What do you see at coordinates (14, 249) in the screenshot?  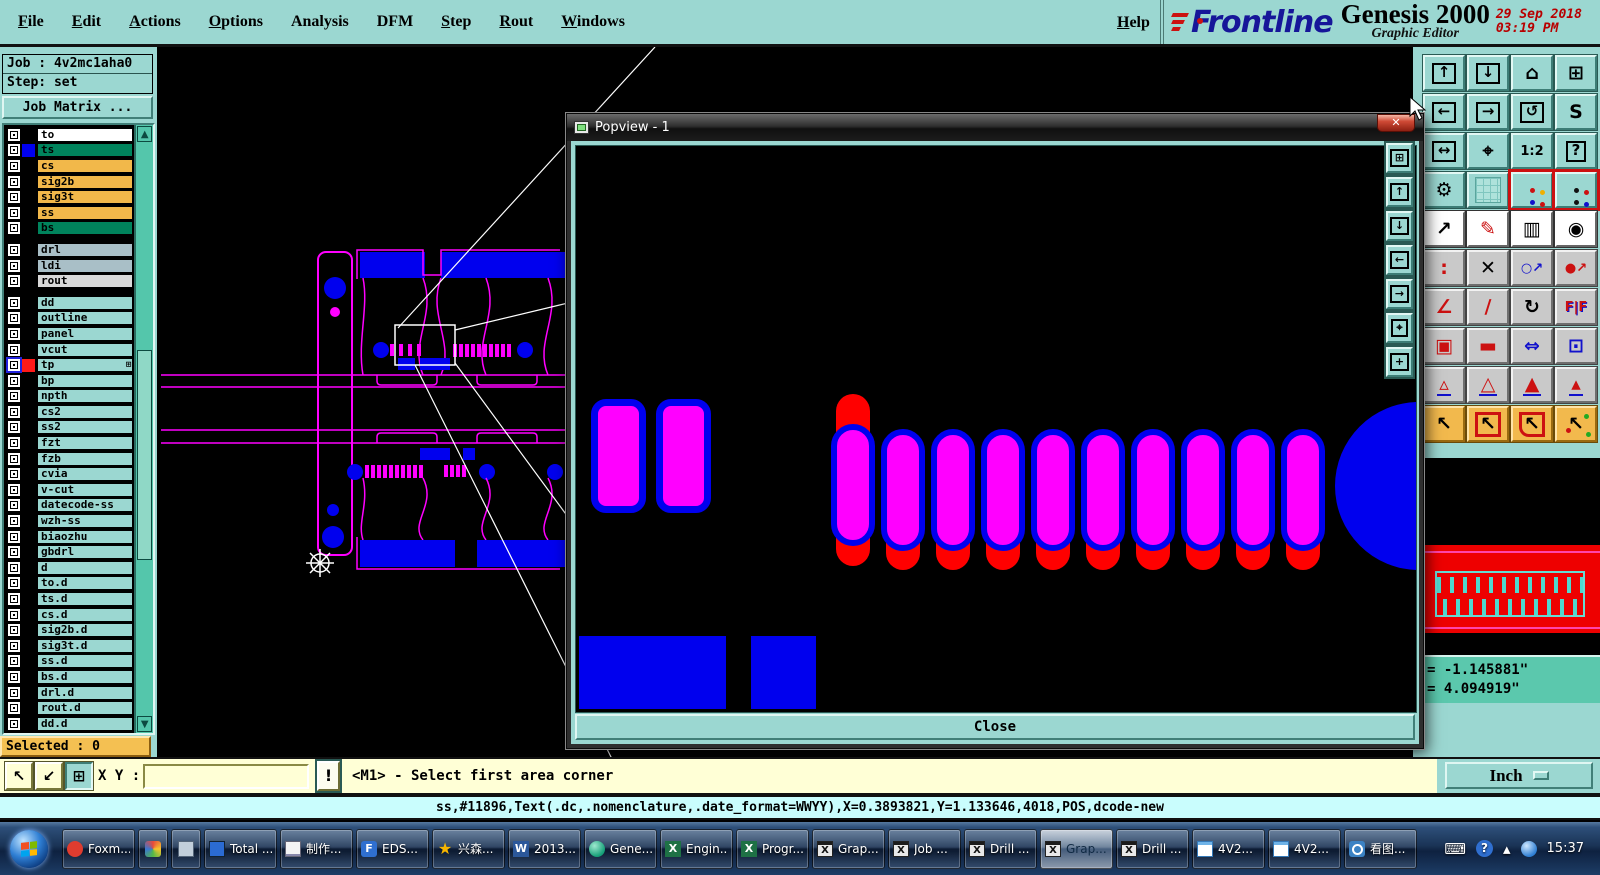 I see `layer-checkbox-drl` at bounding box center [14, 249].